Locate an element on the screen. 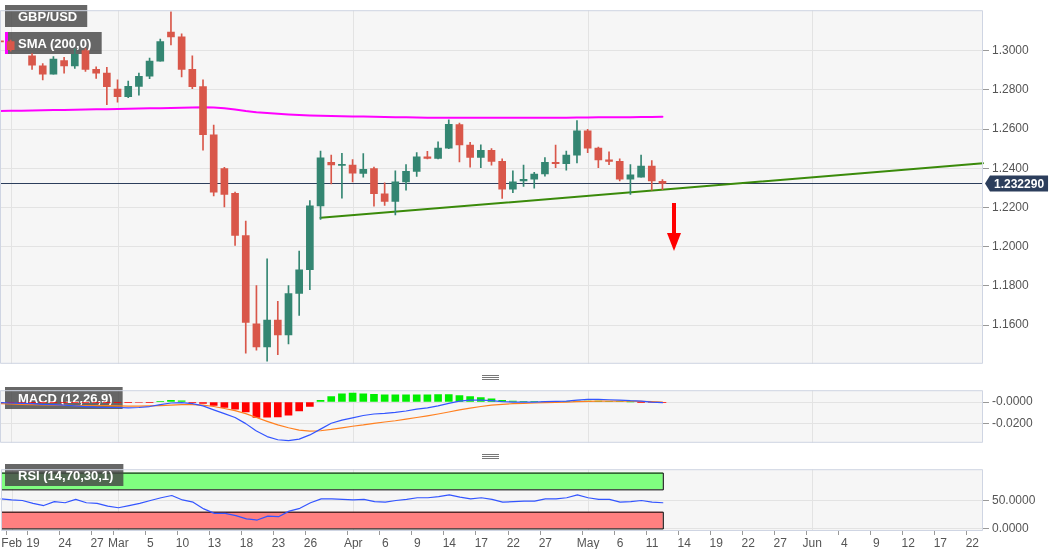 The image size is (1060, 555). y-tick-label: -0.0000 is located at coordinates (1013, 401).